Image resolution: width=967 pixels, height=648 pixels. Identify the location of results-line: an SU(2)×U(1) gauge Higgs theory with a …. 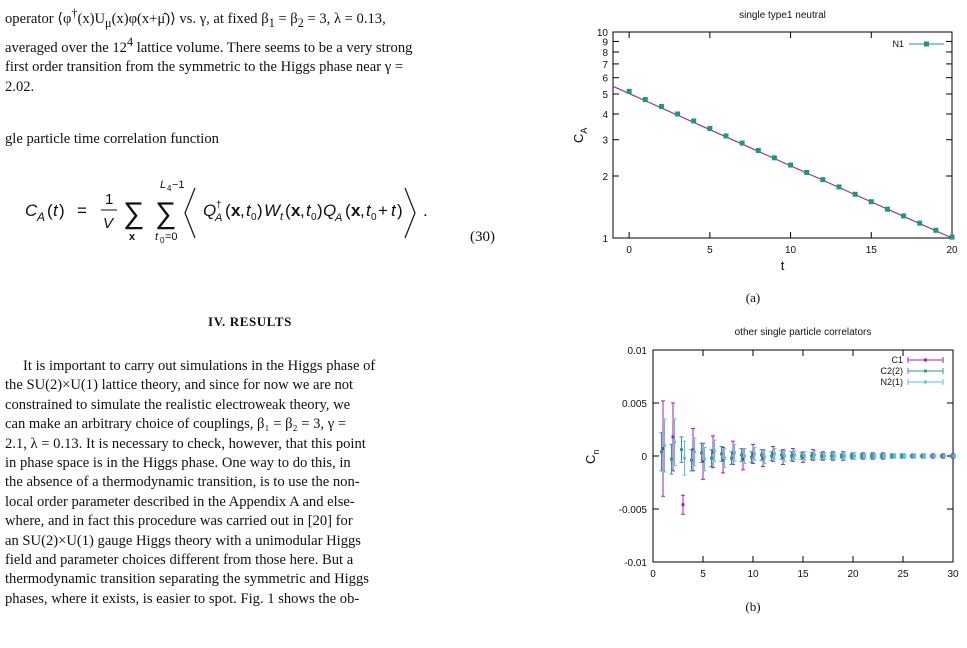
(183, 540).